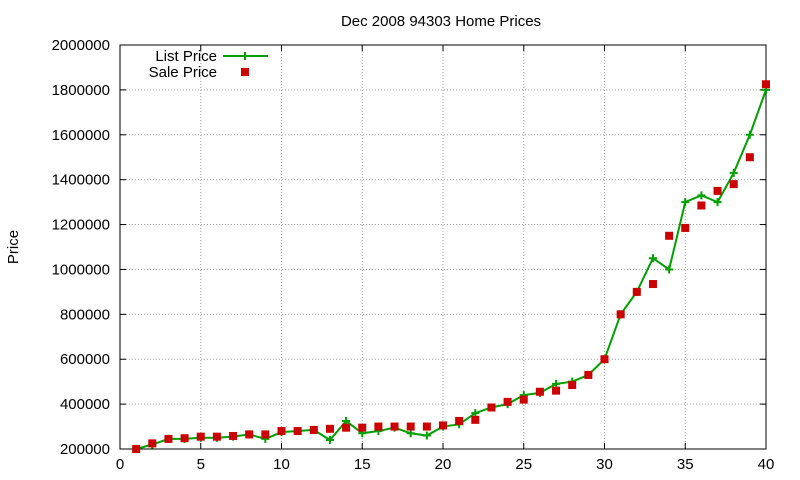 The height and width of the screenshot is (480, 800). What do you see at coordinates (81, 135) in the screenshot?
I see `y-tick-label: 1600000` at bounding box center [81, 135].